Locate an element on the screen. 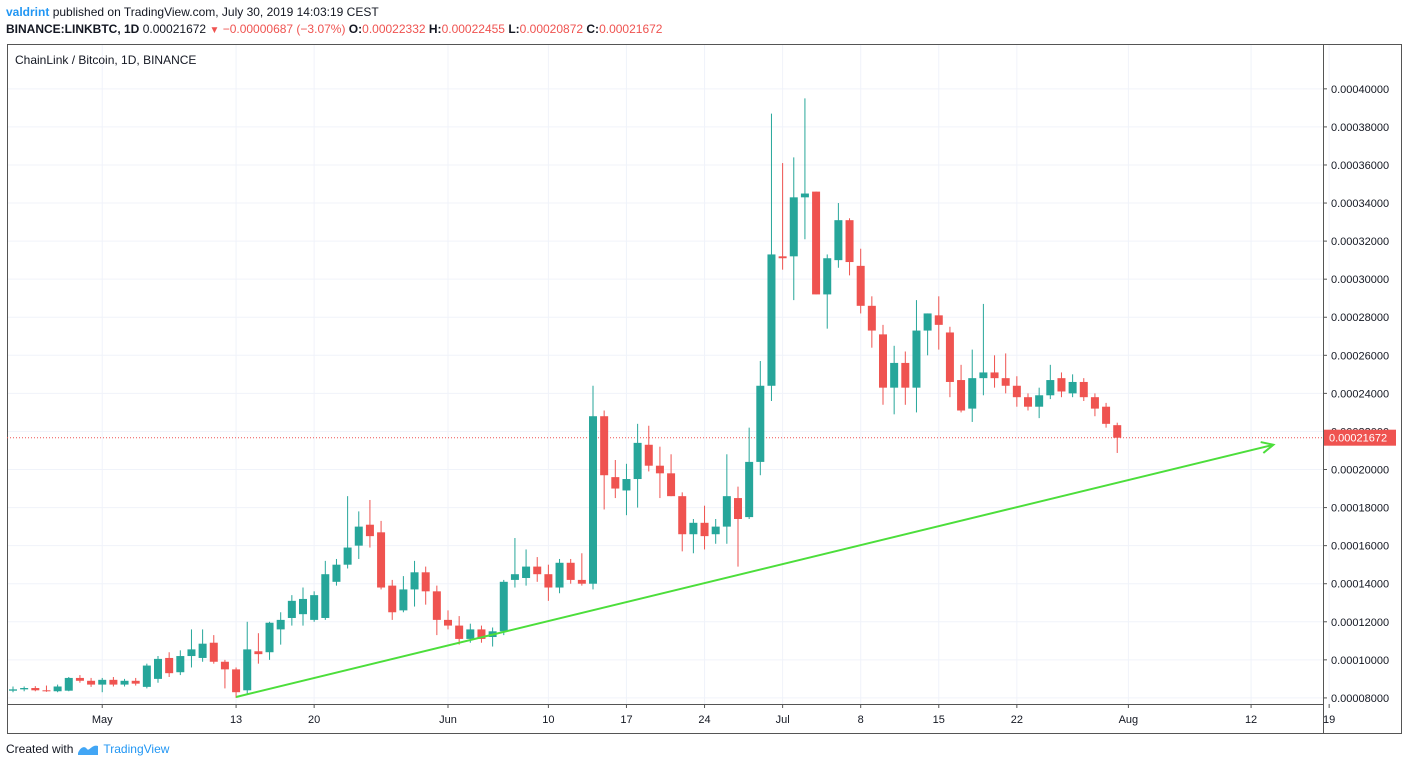  last-price-badge is located at coordinates (1360, 437).